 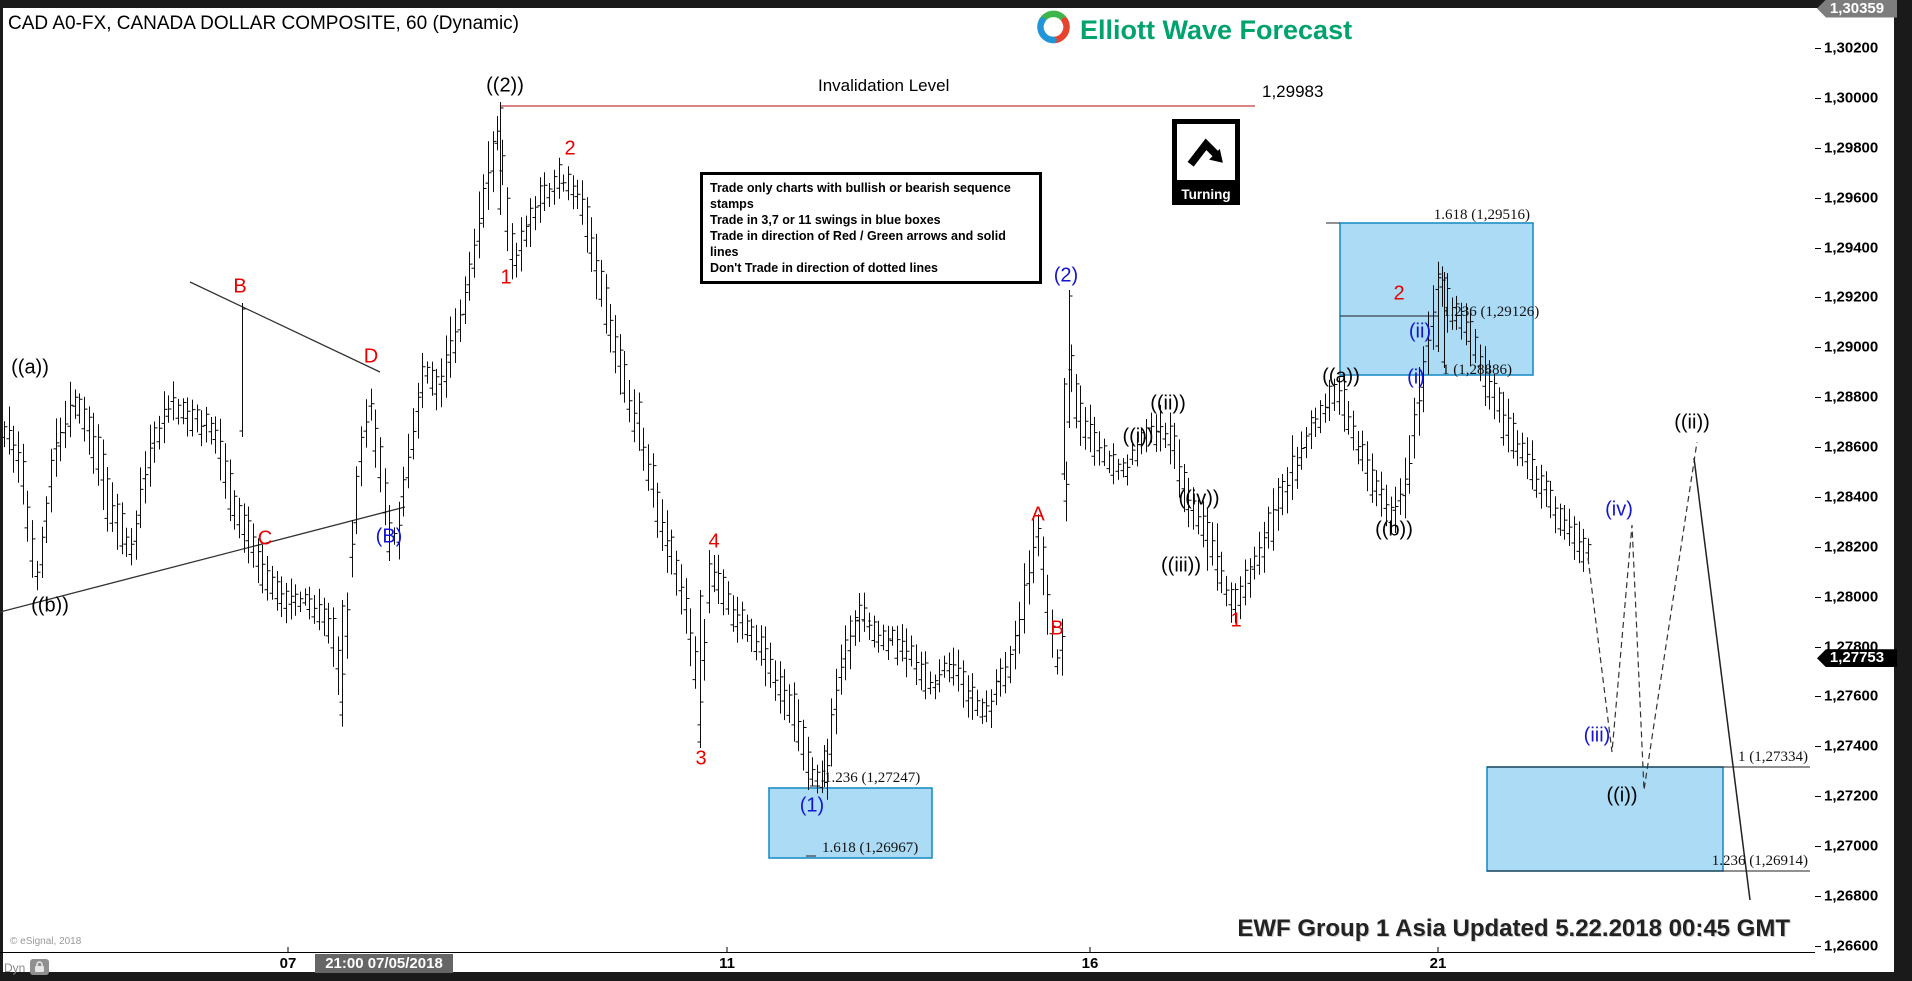 What do you see at coordinates (371, 356) in the screenshot?
I see `wave-label-D: D` at bounding box center [371, 356].